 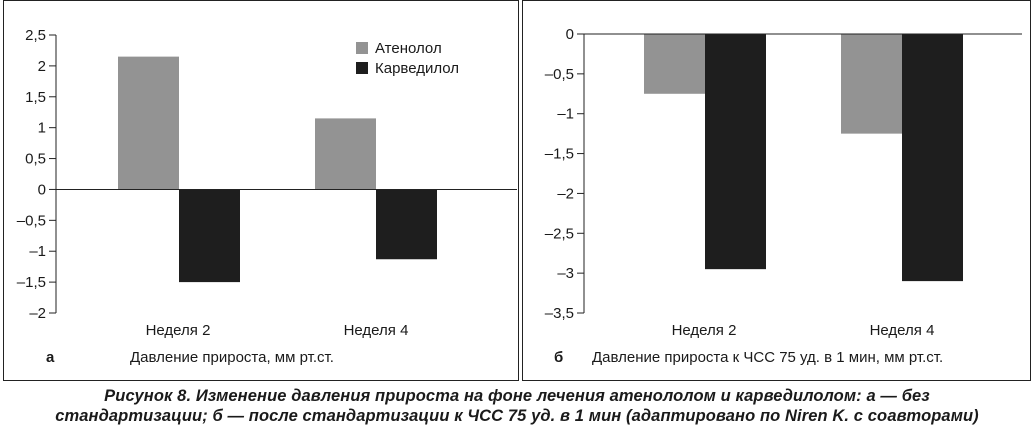 I want to click on chart-b-category-label: Неделя 4, so click(x=902, y=330).